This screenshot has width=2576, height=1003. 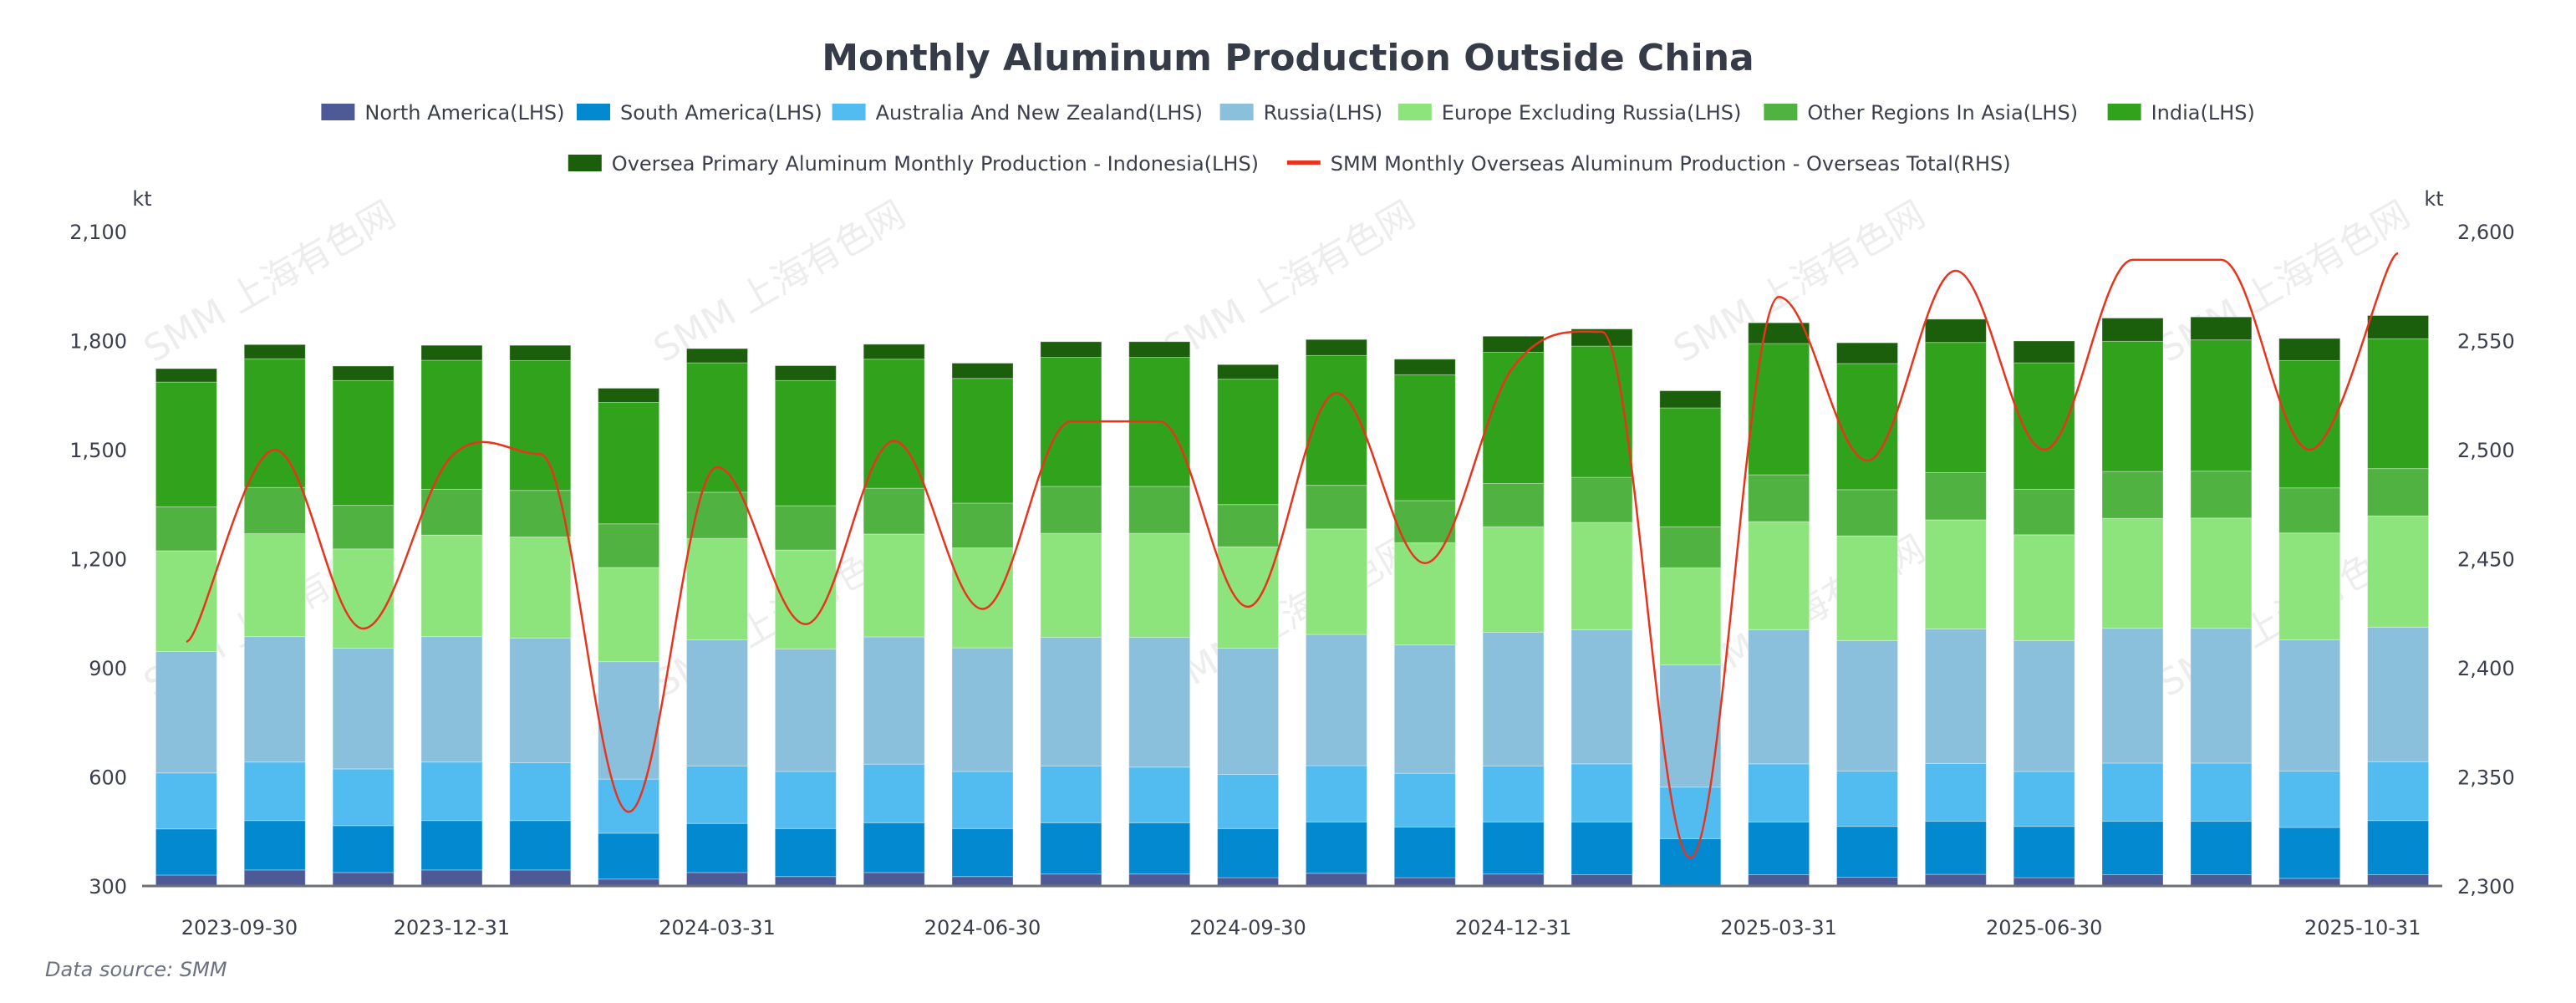 What do you see at coordinates (1921, 113) in the screenshot?
I see `legend-item: Other Regions In Asia(LHS)` at bounding box center [1921, 113].